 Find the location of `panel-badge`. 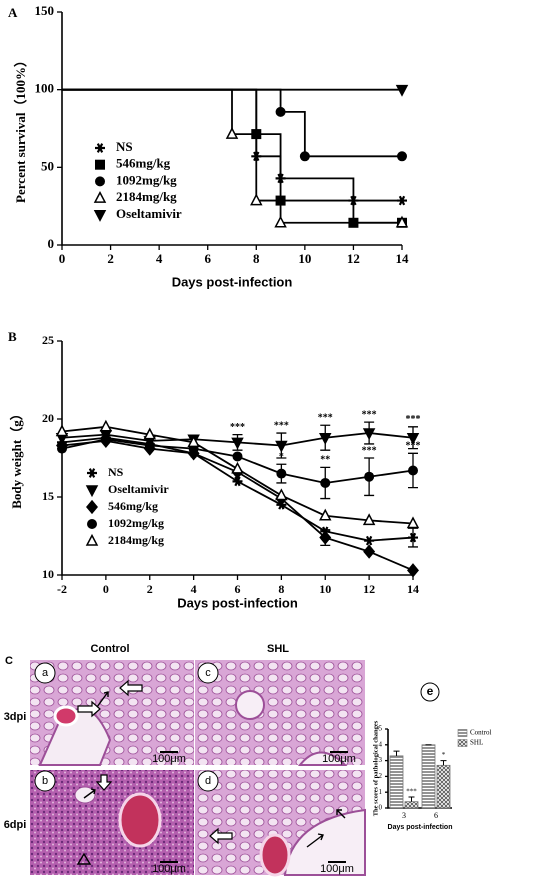

panel-badge is located at coordinates (430, 692).